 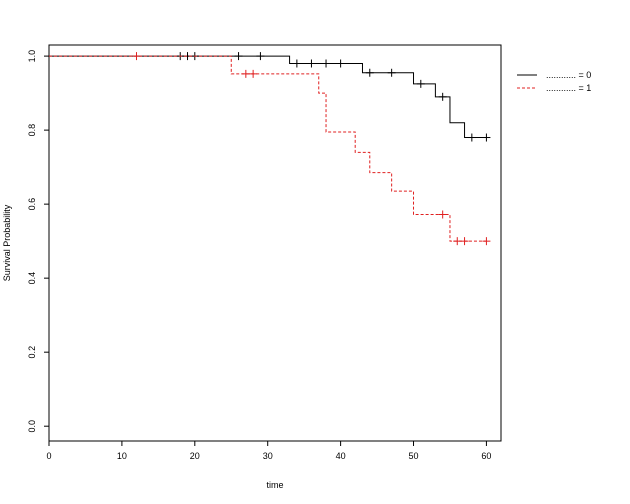 What do you see at coordinates (32, 426) in the screenshot?
I see `y-tick-label: 0.0` at bounding box center [32, 426].